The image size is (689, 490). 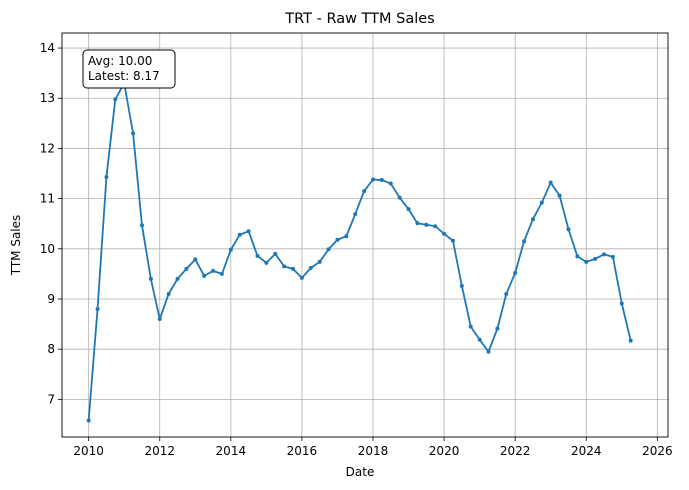 I want to click on x-tick-label: 2026, so click(x=657, y=451).